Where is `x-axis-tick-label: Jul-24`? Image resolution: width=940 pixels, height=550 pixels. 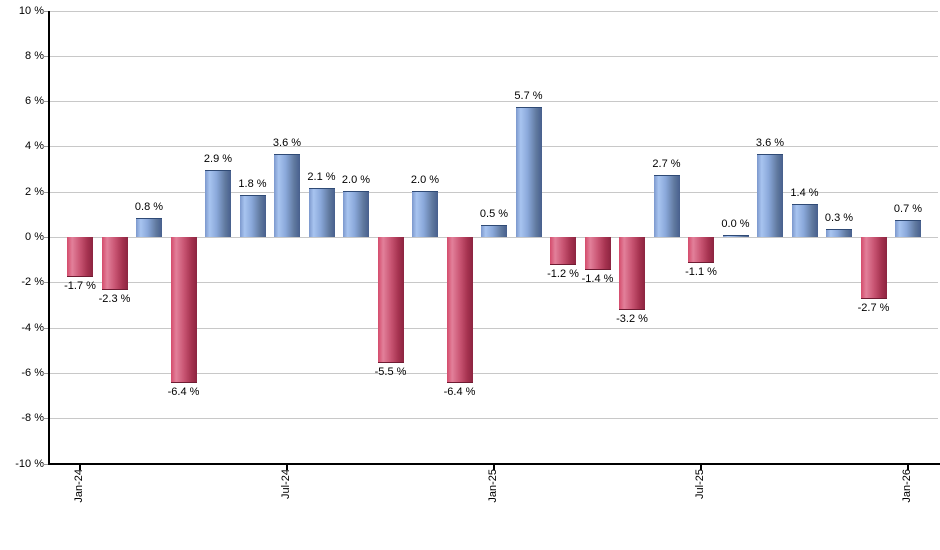 x-axis-tick-label: Jul-24 is located at coordinates (286, 484).